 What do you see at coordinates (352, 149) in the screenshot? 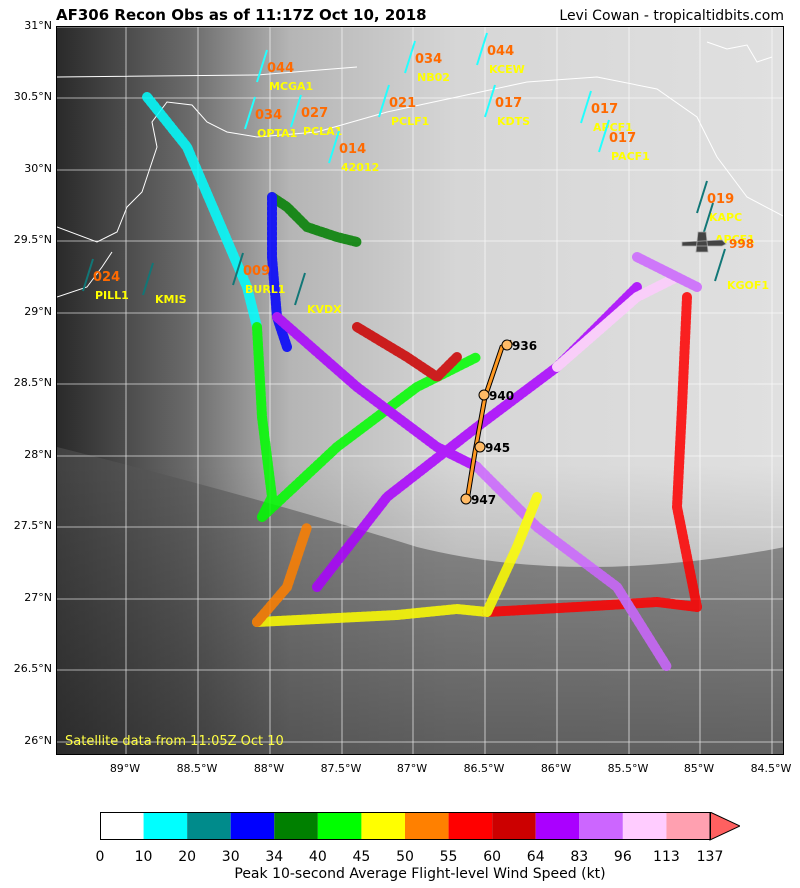
I see `station-value: 014` at bounding box center [352, 149].